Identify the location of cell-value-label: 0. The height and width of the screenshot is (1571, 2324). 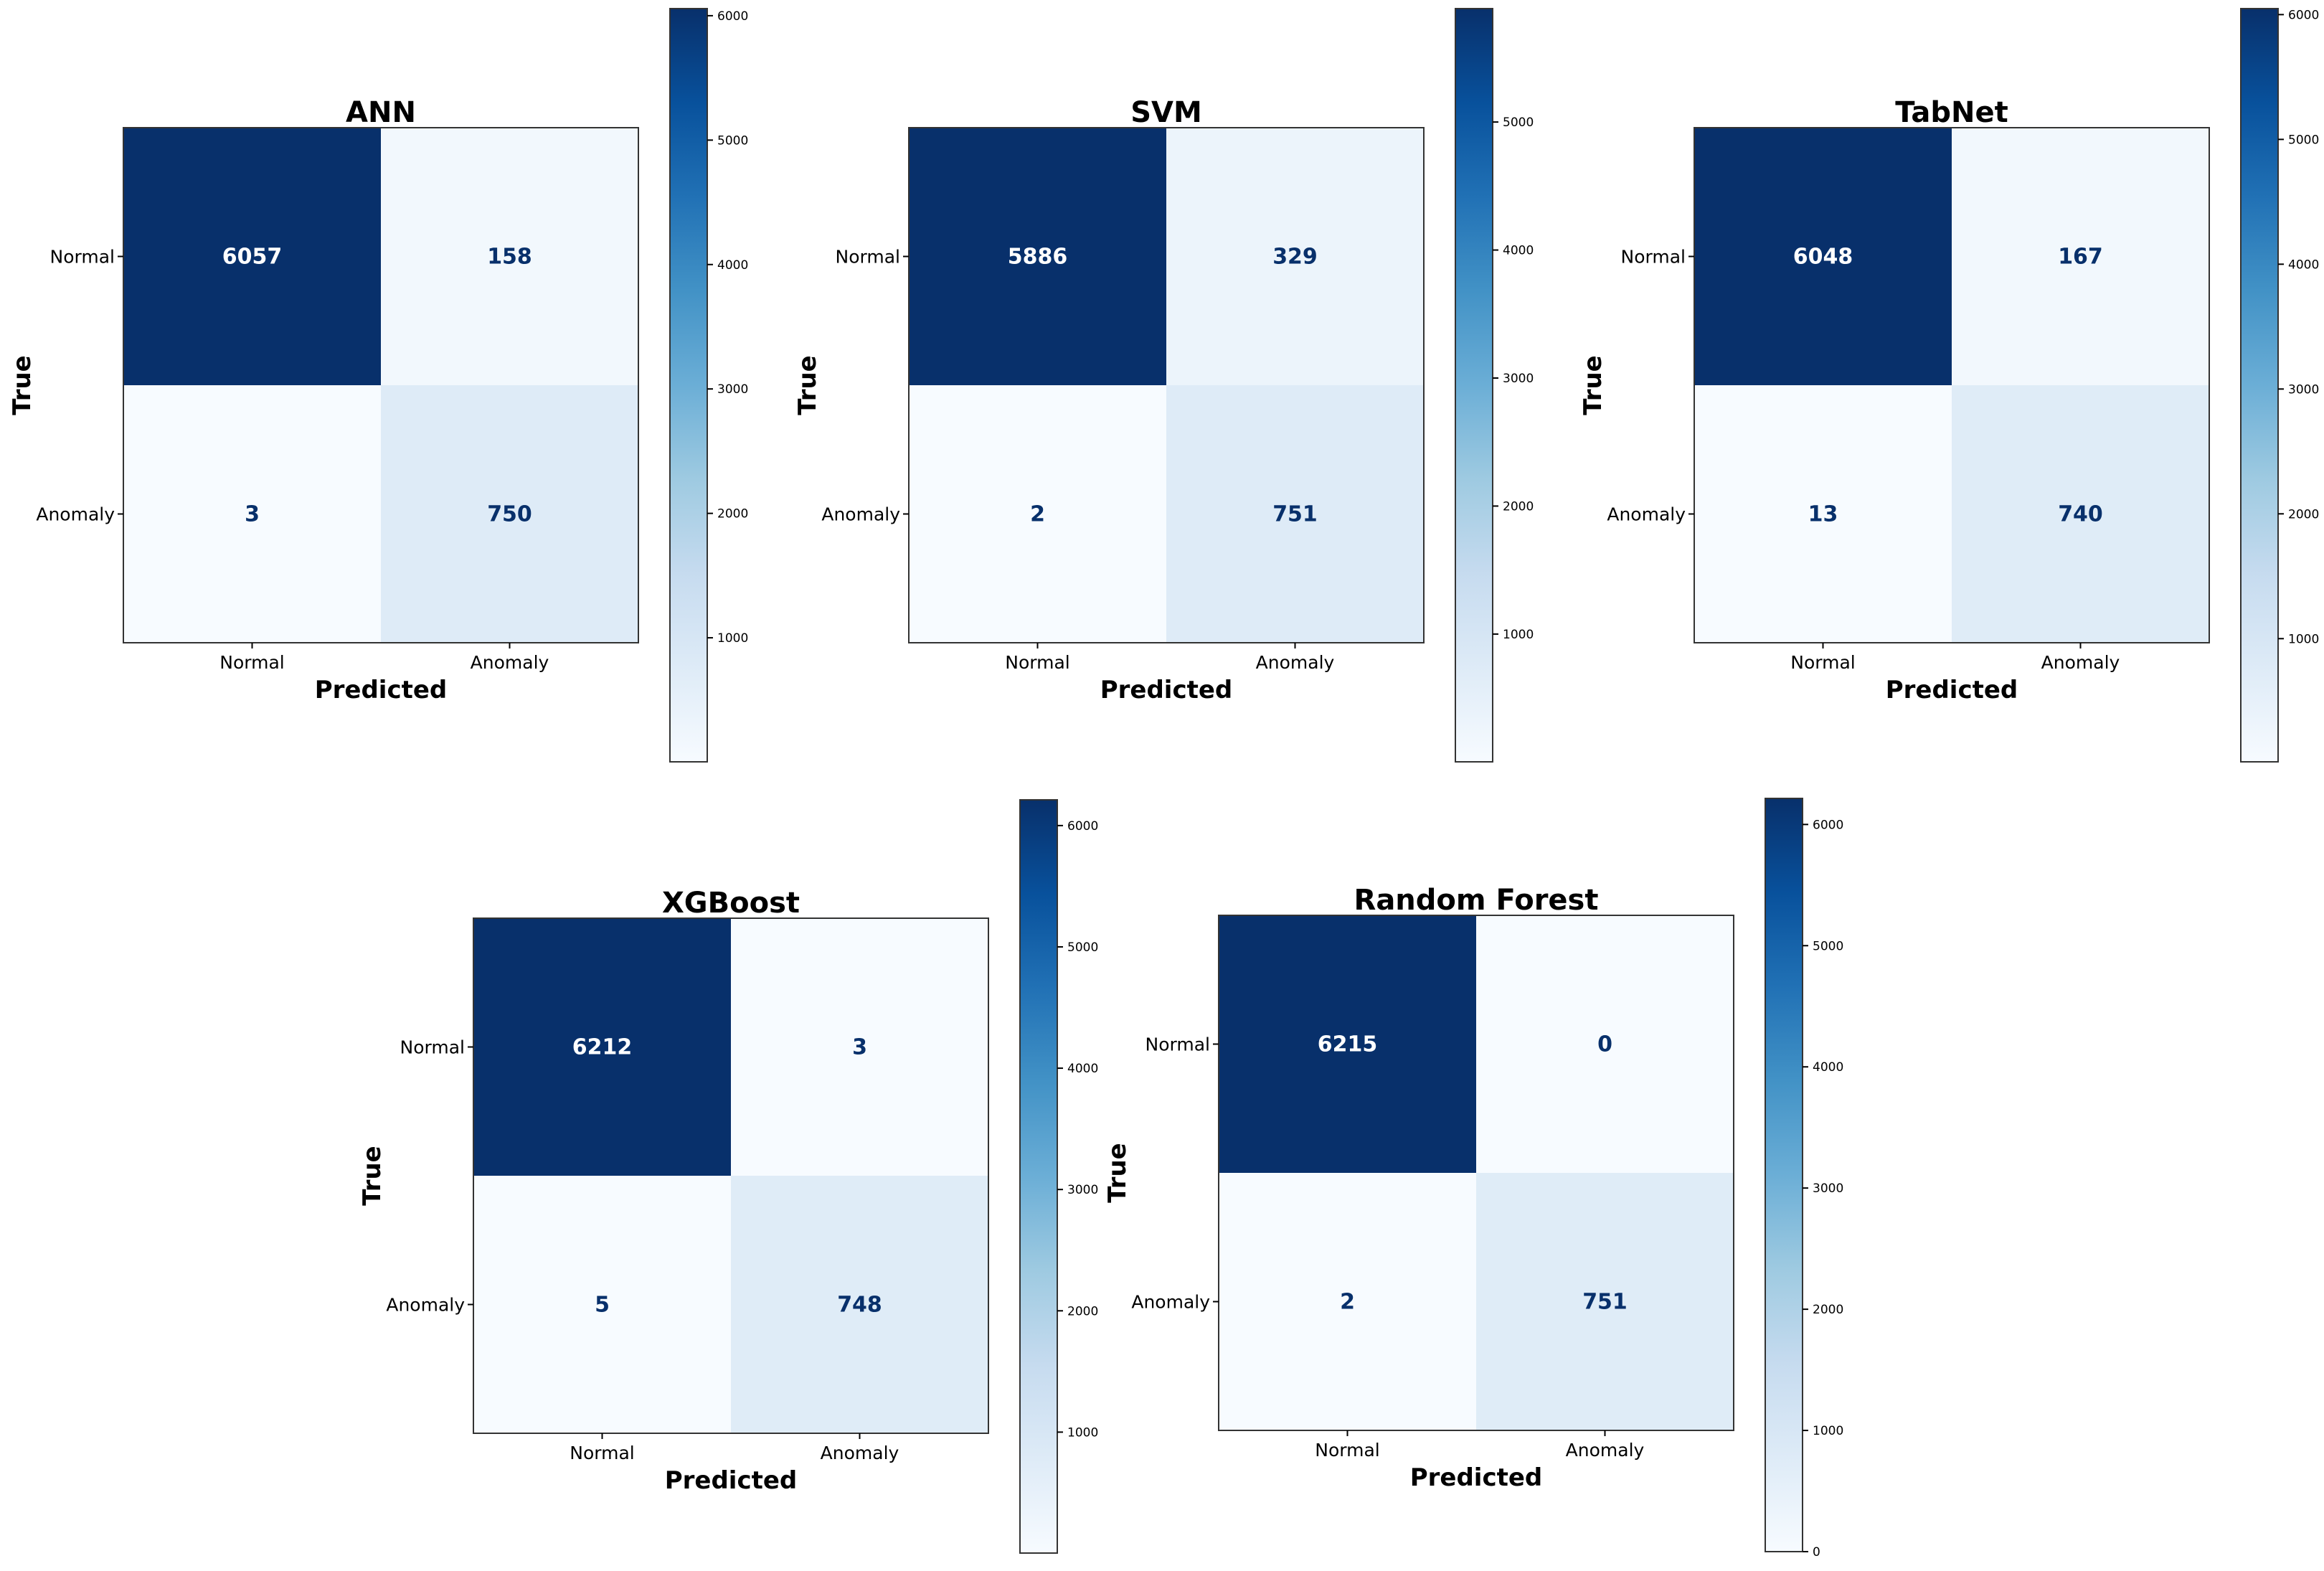
(1604, 1045).